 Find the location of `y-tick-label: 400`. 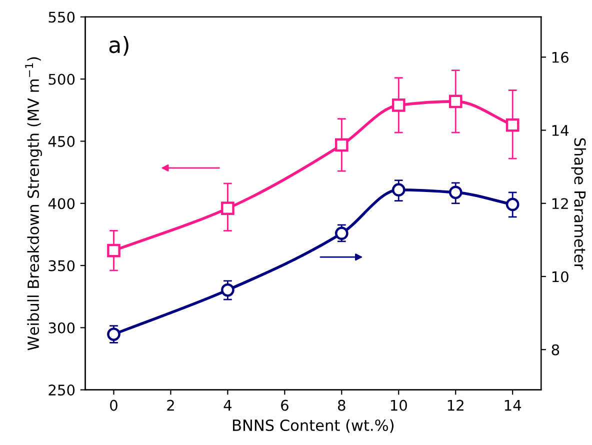

y-tick-label: 400 is located at coordinates (61, 204).